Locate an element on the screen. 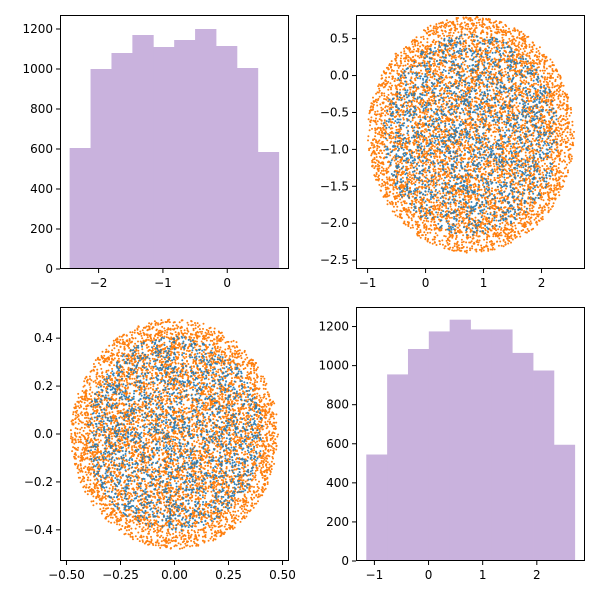 The width and height of the screenshot is (600, 600). x-tick-label: −1 is located at coordinates (163, 283).